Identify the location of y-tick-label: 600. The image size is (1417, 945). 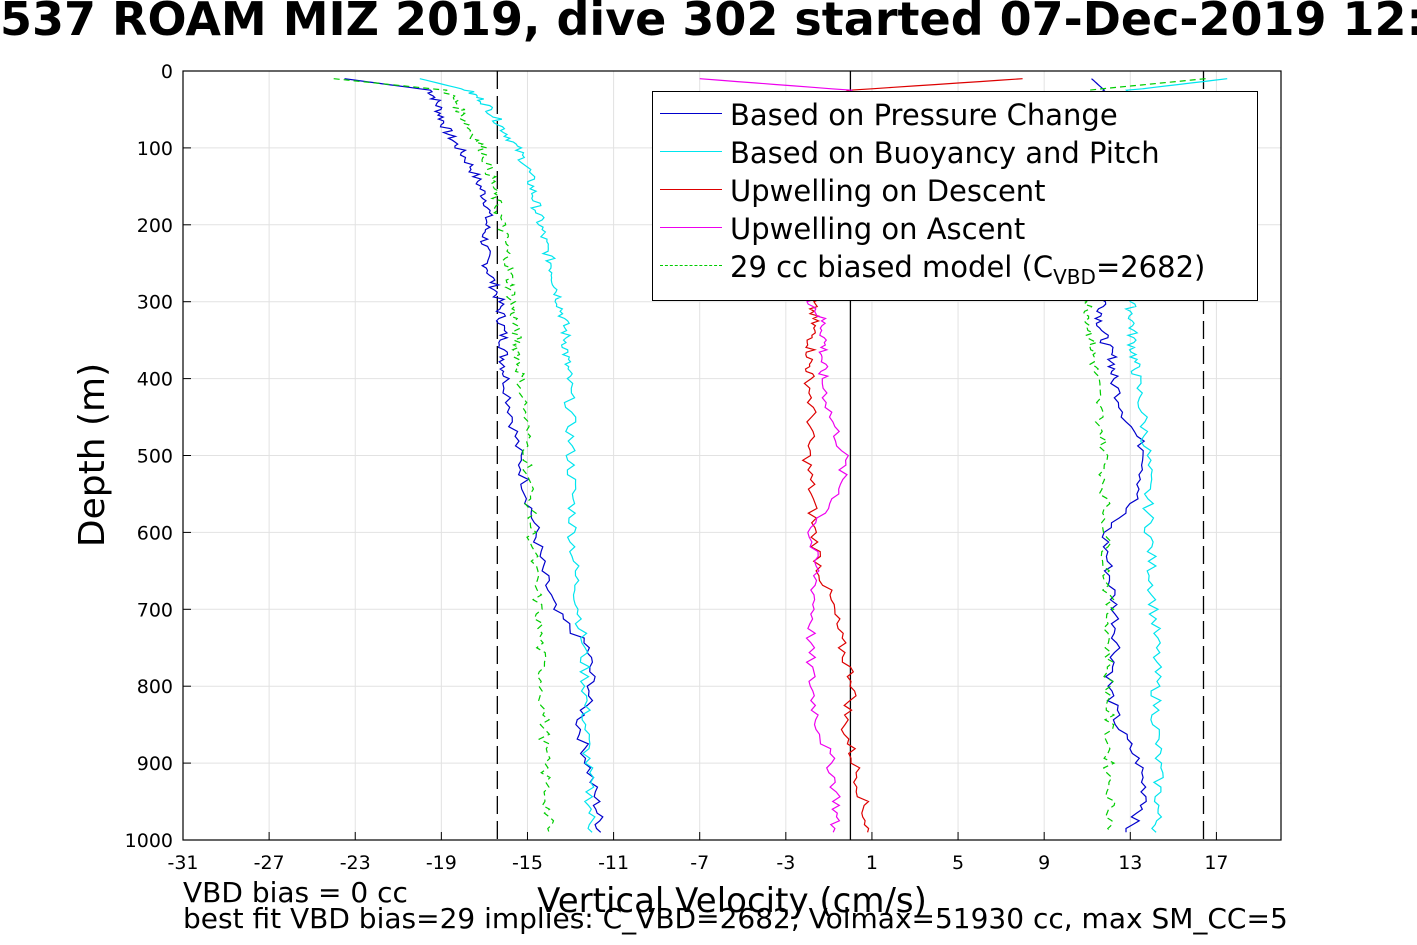
(155, 533).